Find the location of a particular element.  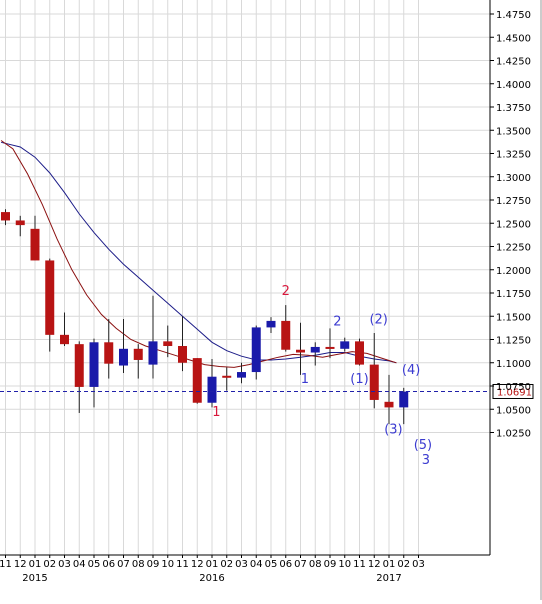

y-tick-label: 1.3250 is located at coordinates (513, 155).